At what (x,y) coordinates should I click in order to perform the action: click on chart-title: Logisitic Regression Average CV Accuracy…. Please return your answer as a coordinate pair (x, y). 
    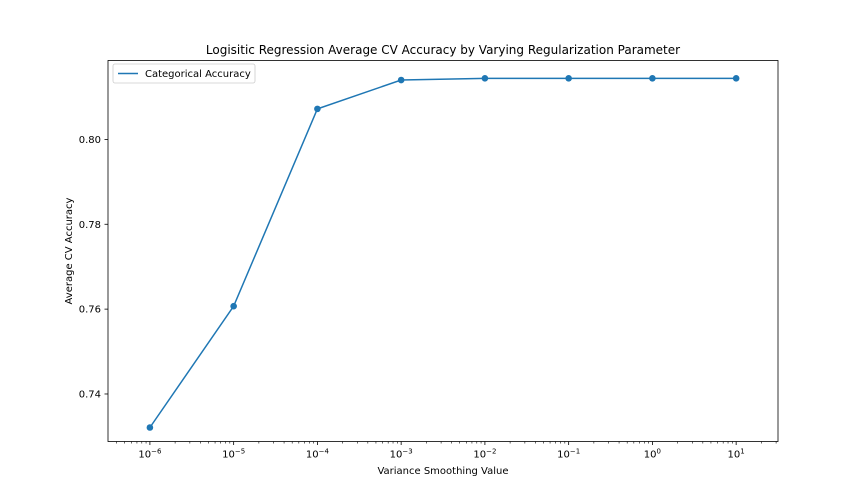
    Looking at the image, I should click on (443, 50).